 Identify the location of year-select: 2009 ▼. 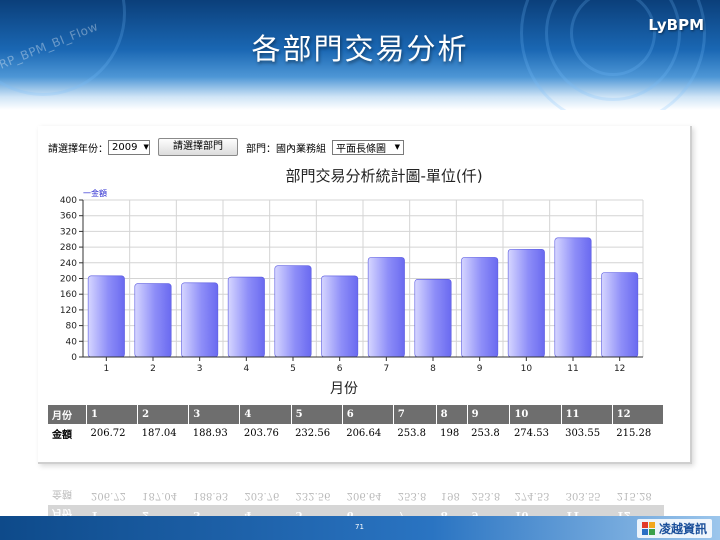
(129, 147).